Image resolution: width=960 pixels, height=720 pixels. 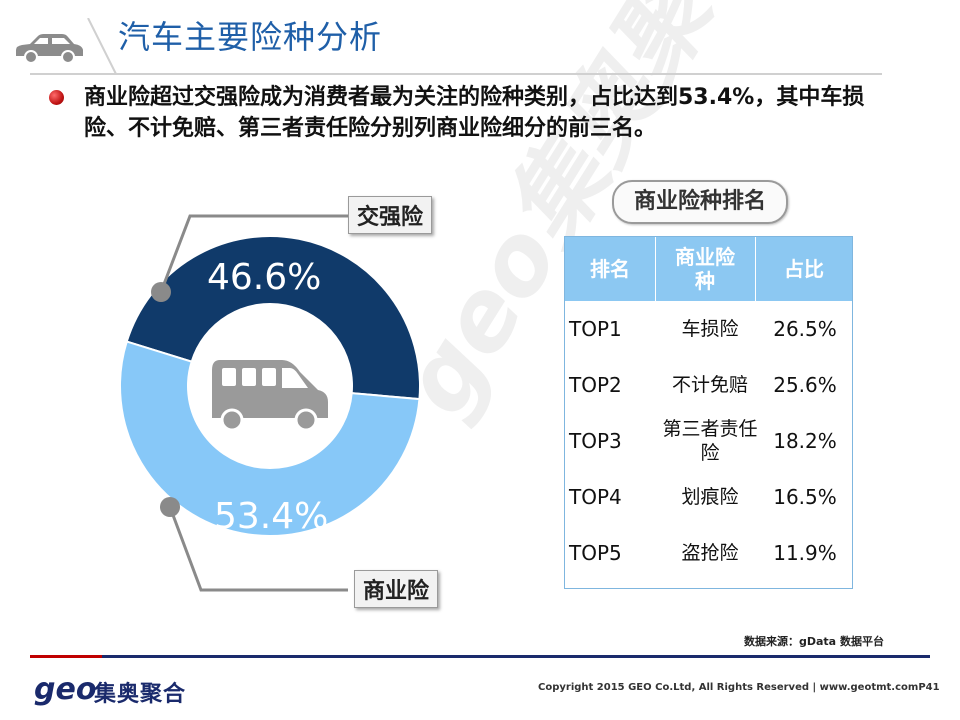 What do you see at coordinates (595, 329) in the screenshot?
I see `rank-cell: TOP1` at bounding box center [595, 329].